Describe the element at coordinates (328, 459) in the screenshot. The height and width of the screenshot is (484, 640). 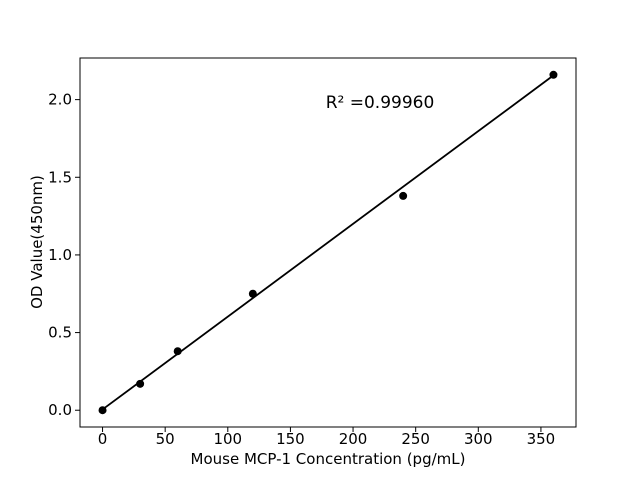
I see `x-axis-label: Mouse MCP-1 Concentration (pg/mL)` at that location.